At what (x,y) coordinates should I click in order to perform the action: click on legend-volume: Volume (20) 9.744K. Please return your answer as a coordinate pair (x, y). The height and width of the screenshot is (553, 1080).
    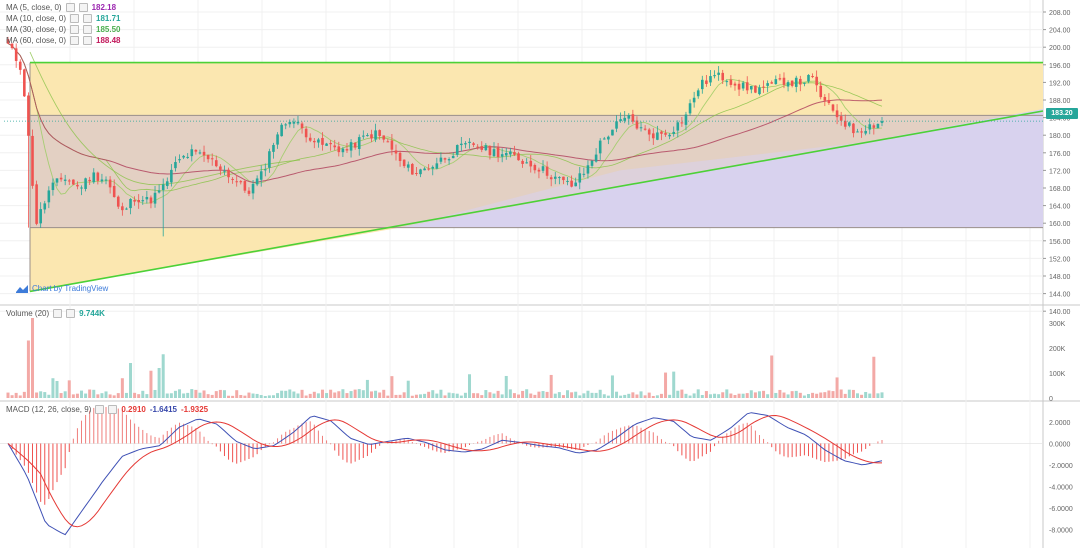
    Looking at the image, I should click on (55, 313).